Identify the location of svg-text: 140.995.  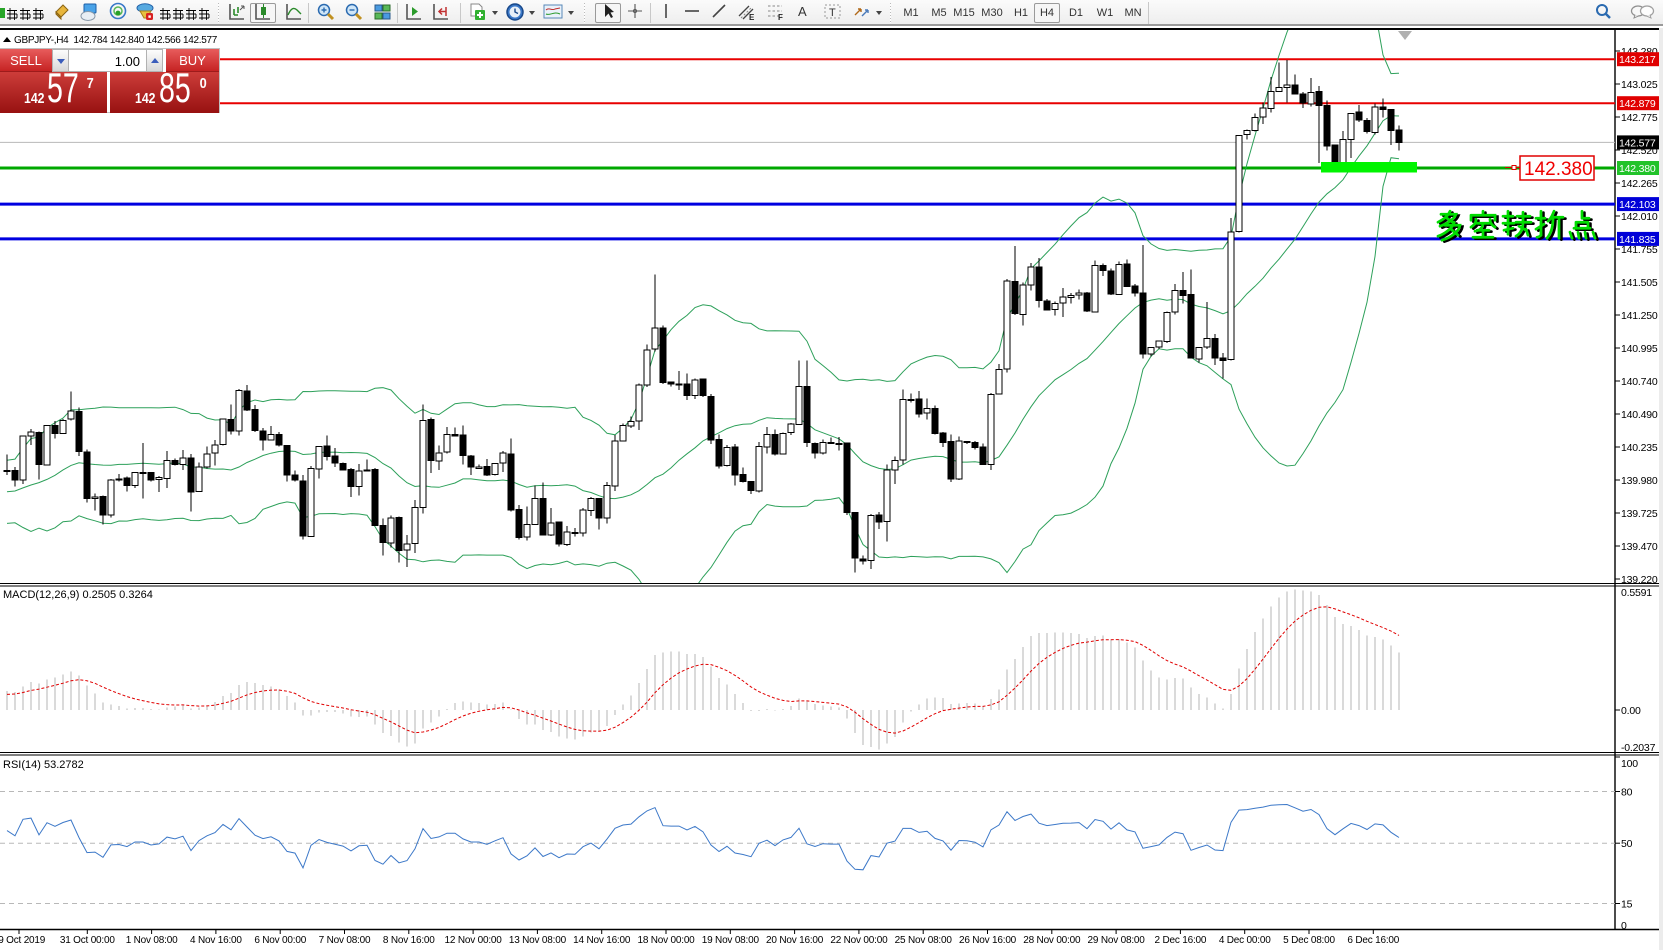
(1639, 349).